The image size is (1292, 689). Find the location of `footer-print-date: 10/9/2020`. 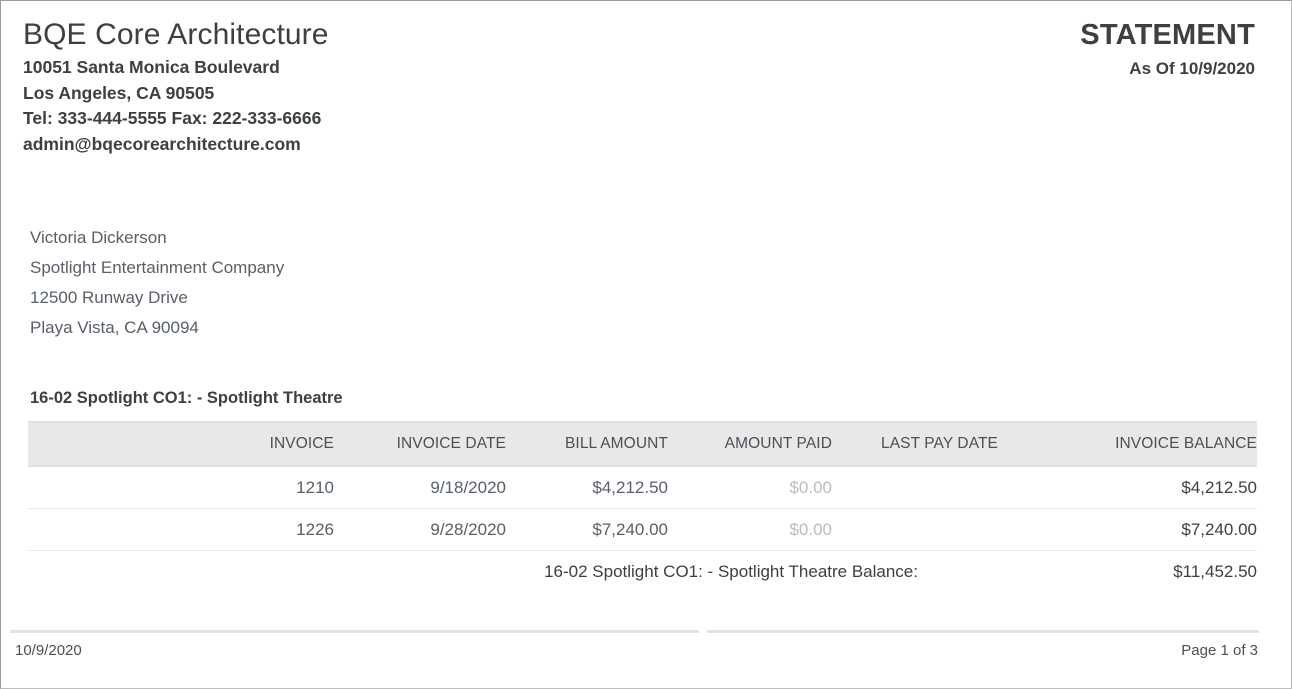

footer-print-date: 10/9/2020 is located at coordinates (48, 650).